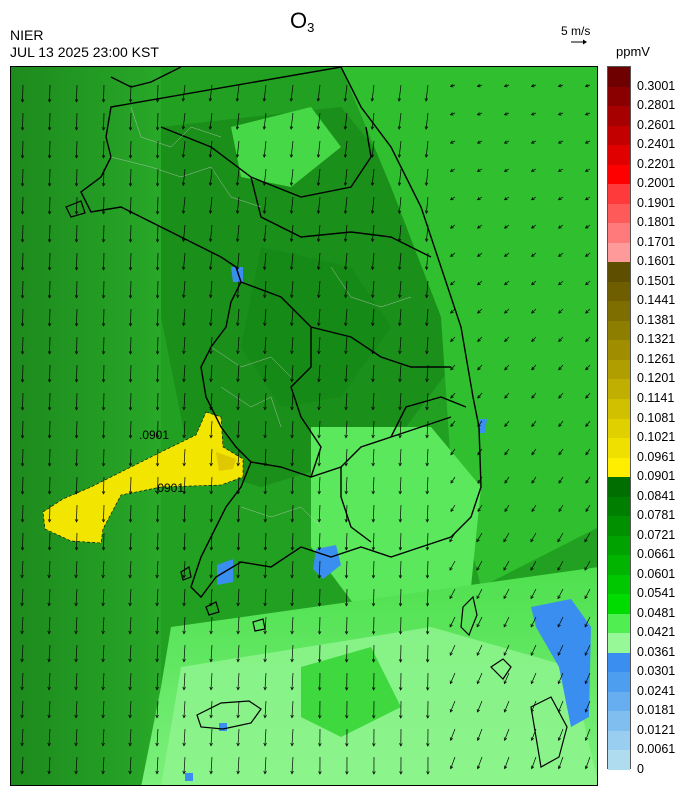 The width and height of the screenshot is (692, 798). I want to click on legend-label: 0.2601, so click(656, 124).